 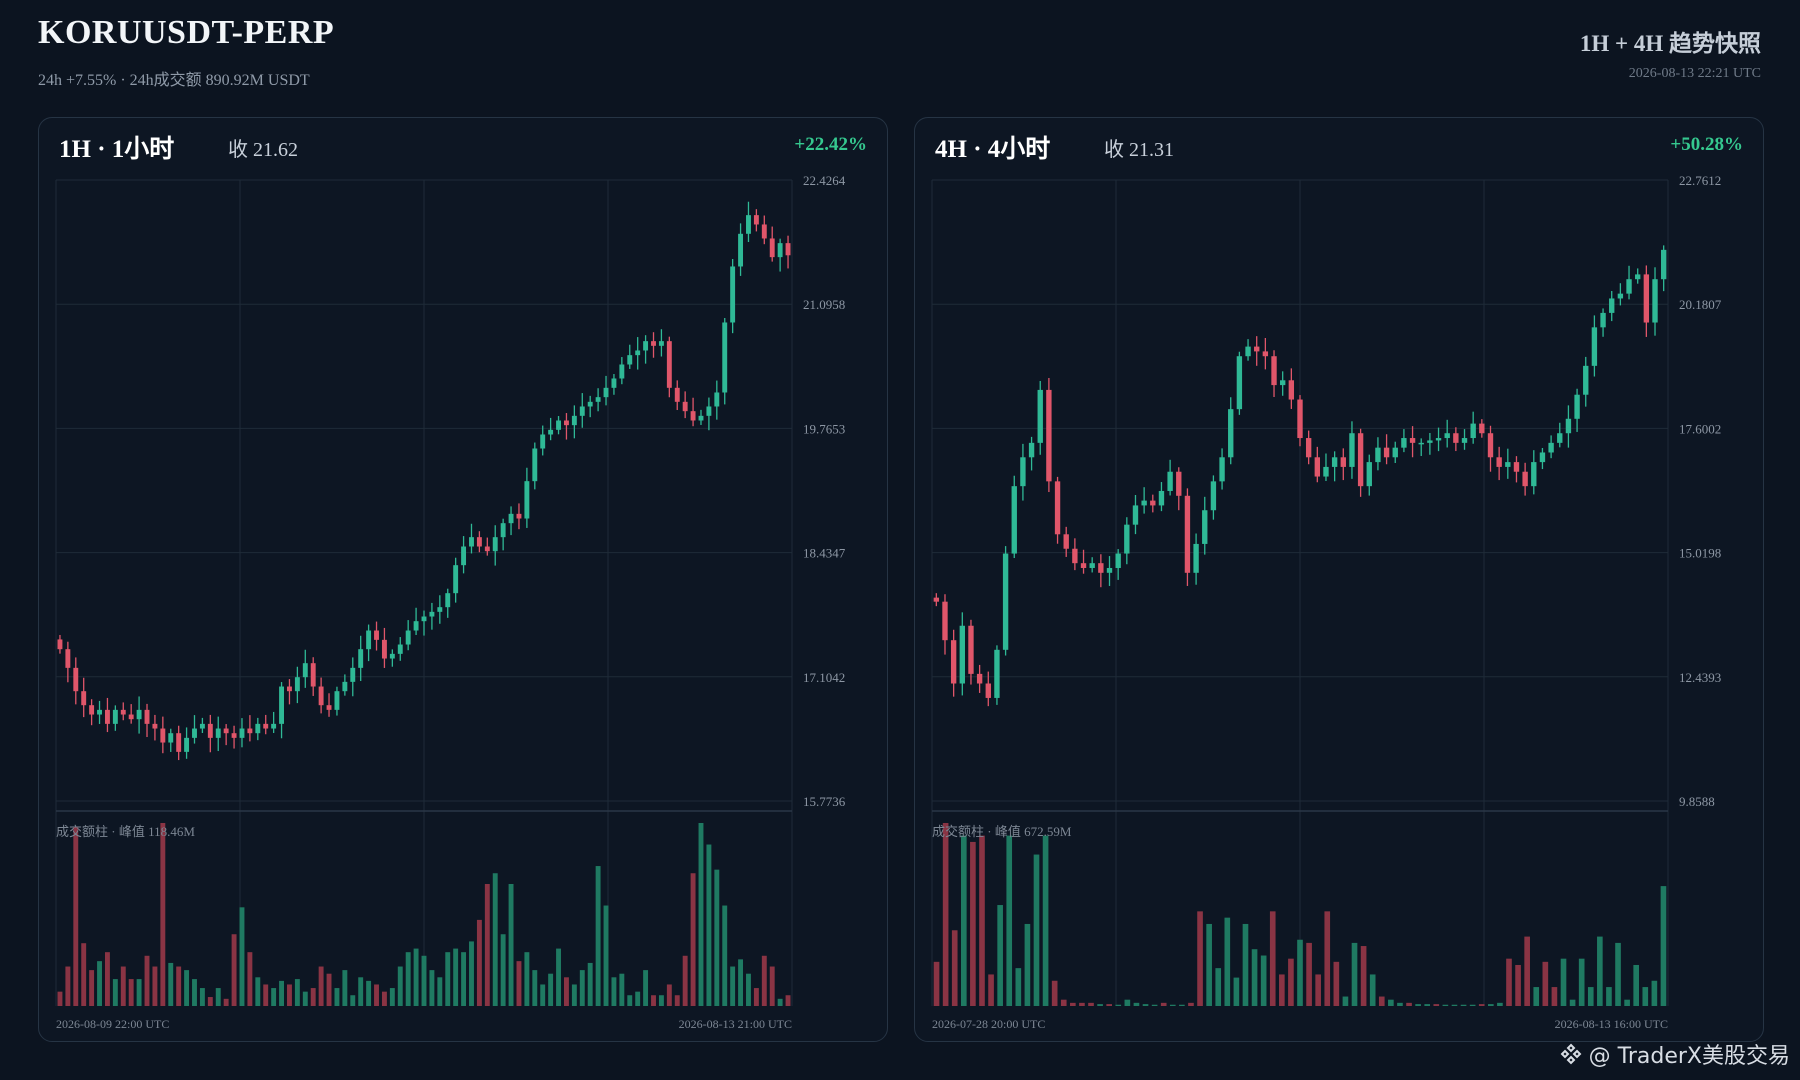 What do you see at coordinates (1571, 1054) in the screenshot?
I see `binance-logo-icon` at bounding box center [1571, 1054].